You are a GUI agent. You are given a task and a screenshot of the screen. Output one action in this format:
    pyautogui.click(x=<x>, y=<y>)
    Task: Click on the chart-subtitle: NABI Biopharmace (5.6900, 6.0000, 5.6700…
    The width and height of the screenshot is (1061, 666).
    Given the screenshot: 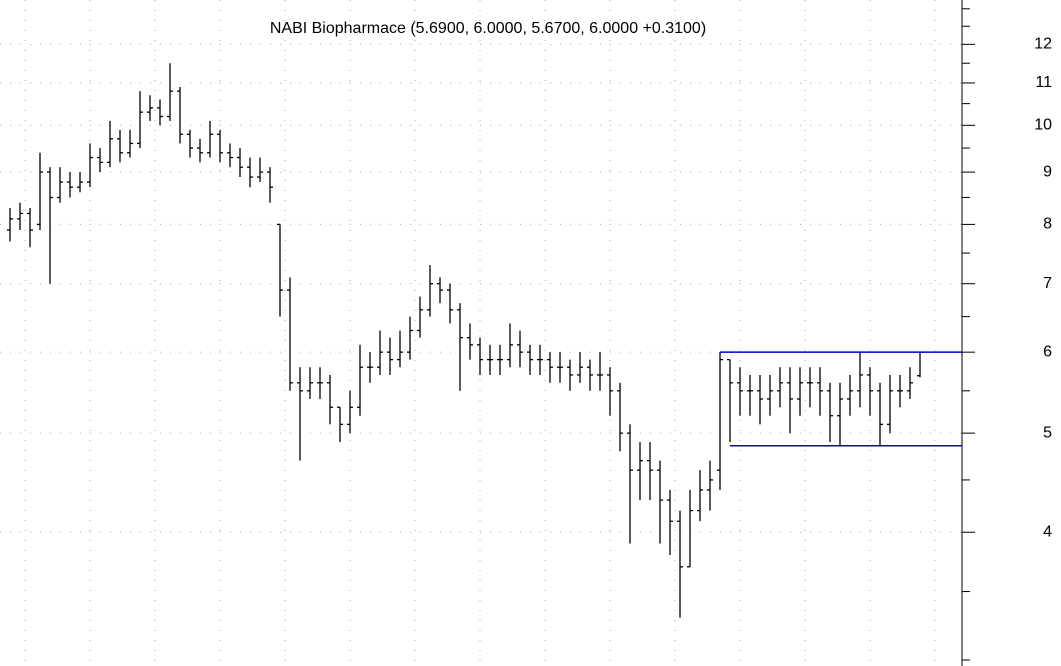 What is the action you would take?
    pyautogui.click(x=488, y=28)
    